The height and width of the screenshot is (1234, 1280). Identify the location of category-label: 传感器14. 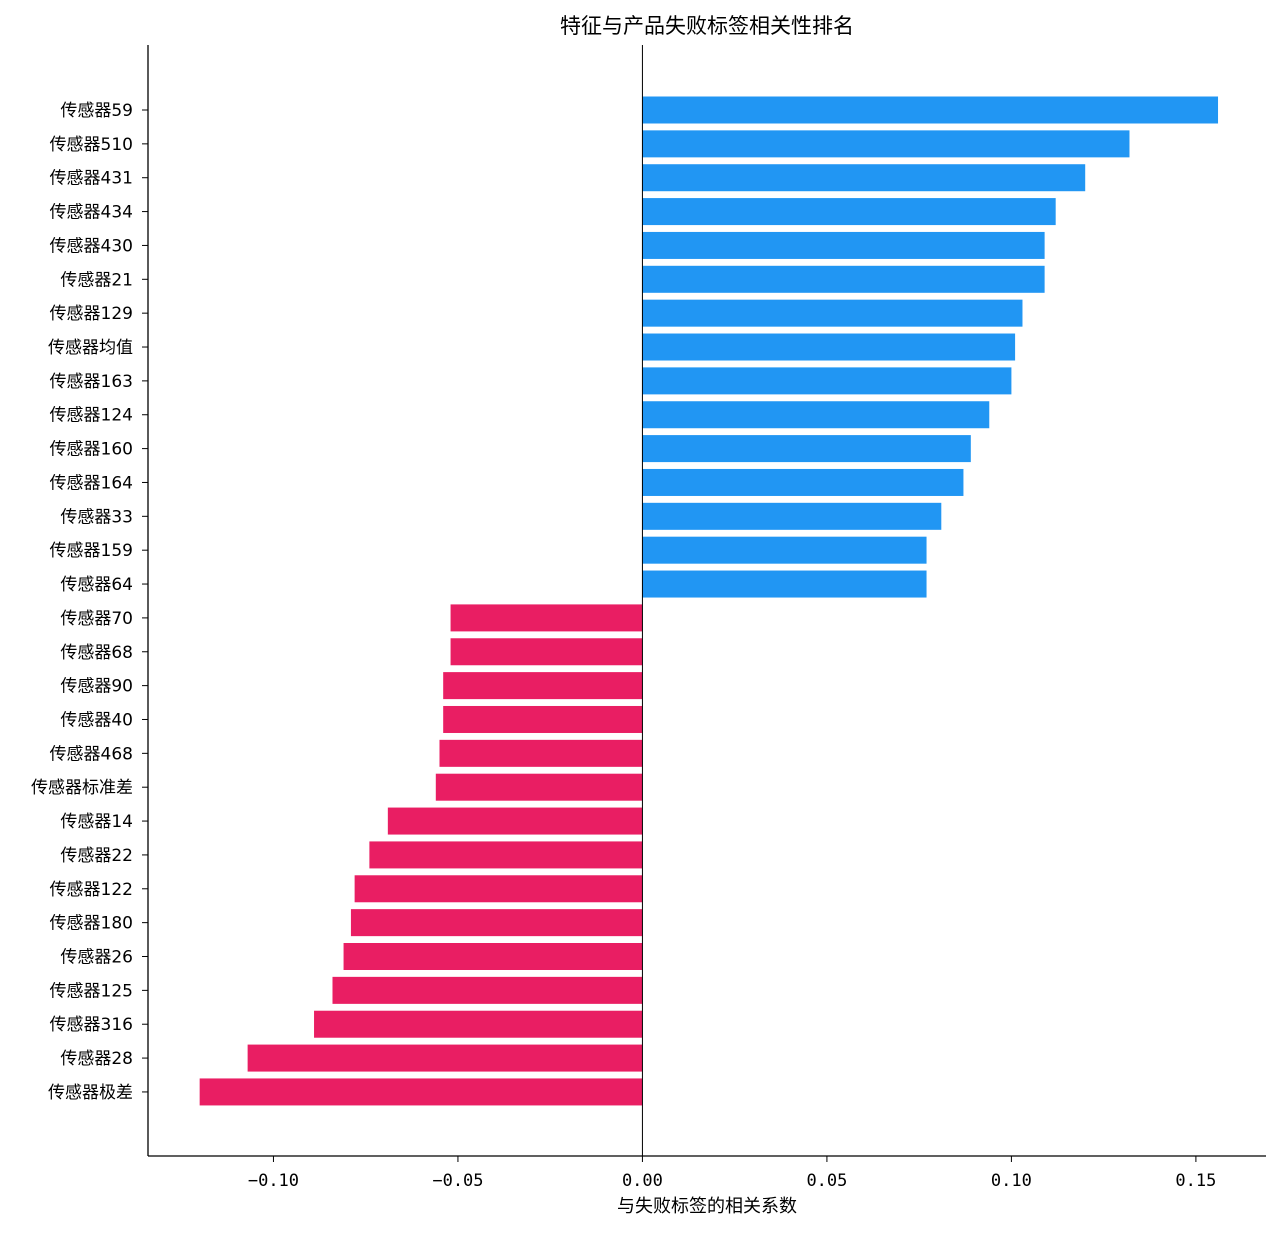
(96, 822).